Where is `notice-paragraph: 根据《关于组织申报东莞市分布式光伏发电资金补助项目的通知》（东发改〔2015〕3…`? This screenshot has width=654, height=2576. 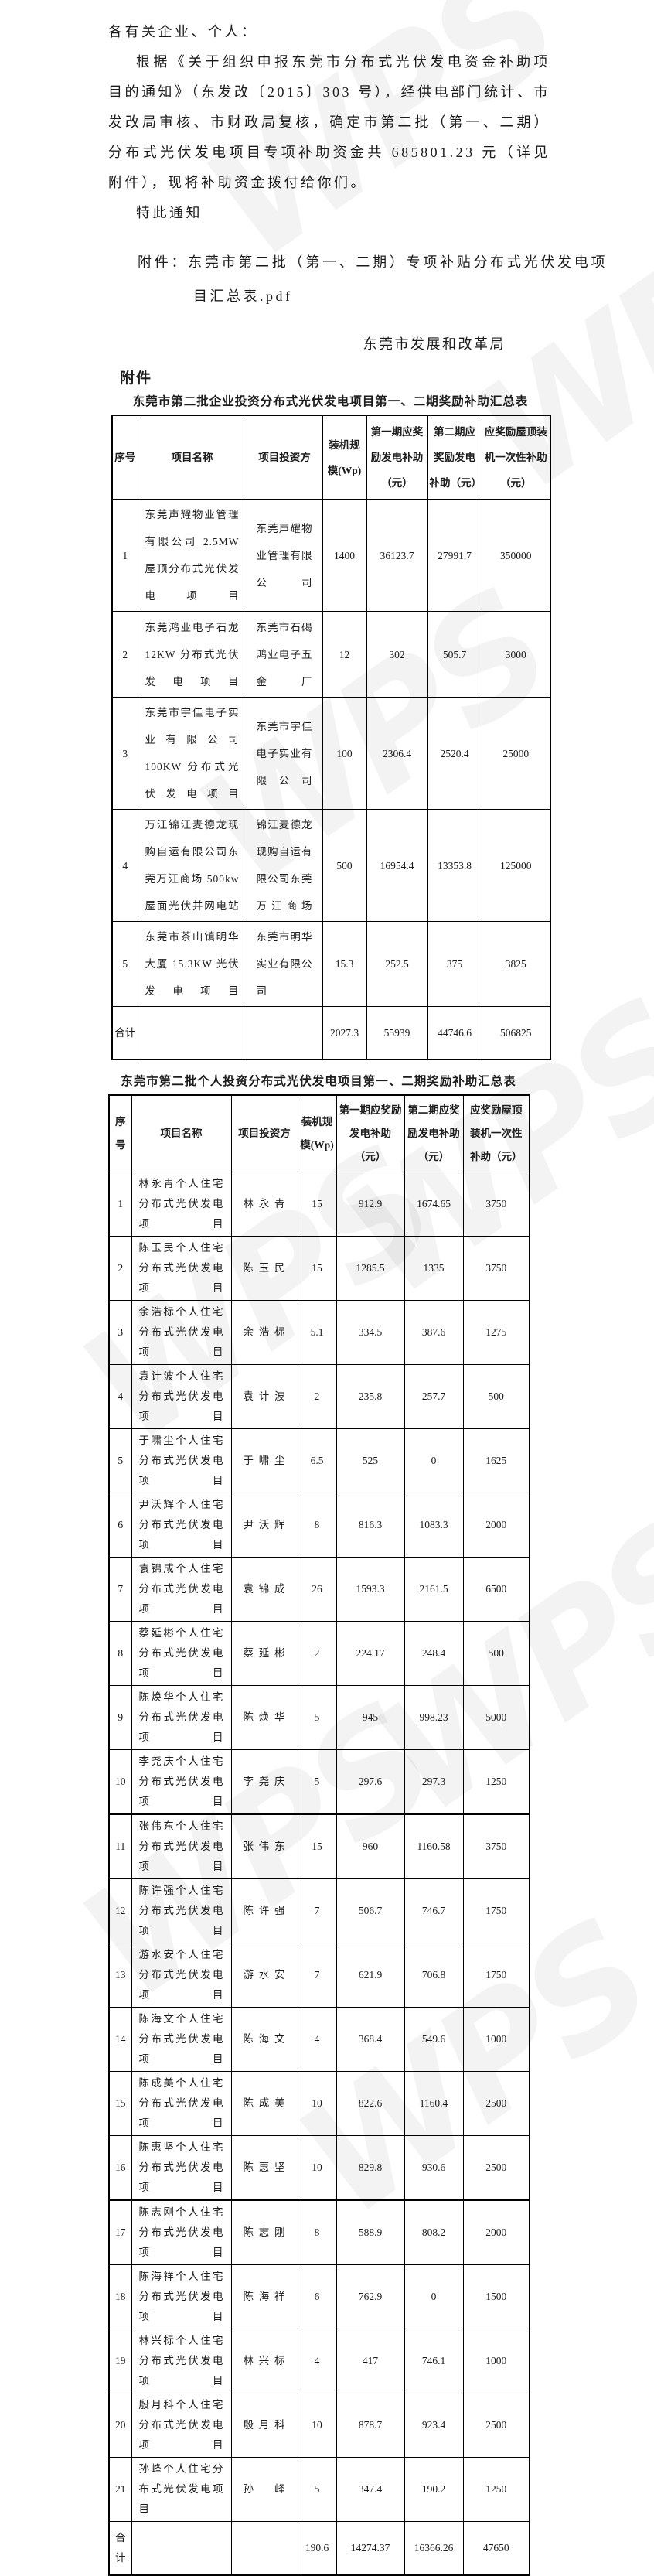 notice-paragraph: 根据《关于组织申报东莞市分布式光伏发电资金补助项目的通知》（东发改〔2015〕3… is located at coordinates (329, 122).